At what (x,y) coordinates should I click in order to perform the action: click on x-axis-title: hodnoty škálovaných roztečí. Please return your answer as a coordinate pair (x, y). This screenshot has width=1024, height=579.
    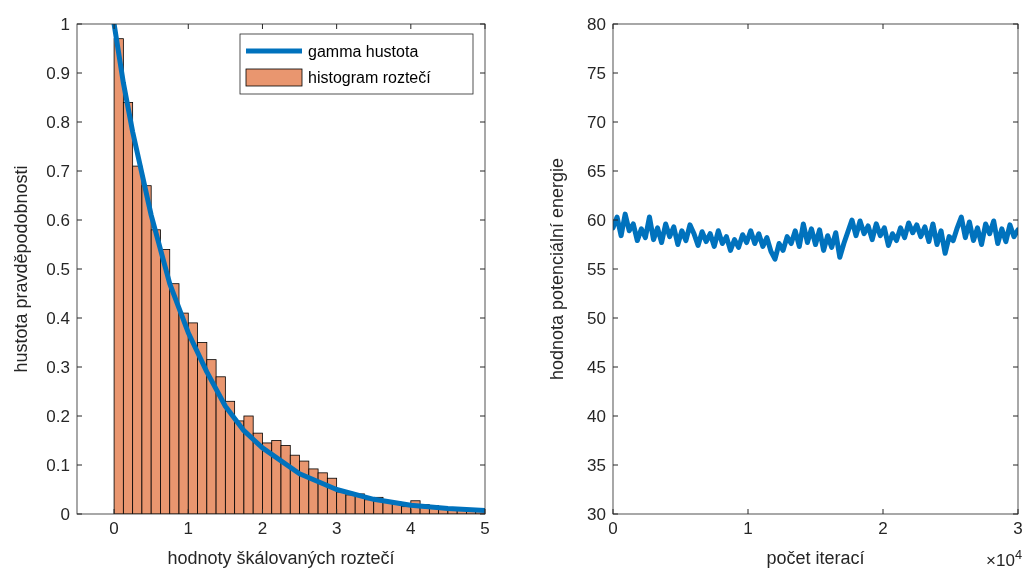
    Looking at the image, I should click on (281, 558).